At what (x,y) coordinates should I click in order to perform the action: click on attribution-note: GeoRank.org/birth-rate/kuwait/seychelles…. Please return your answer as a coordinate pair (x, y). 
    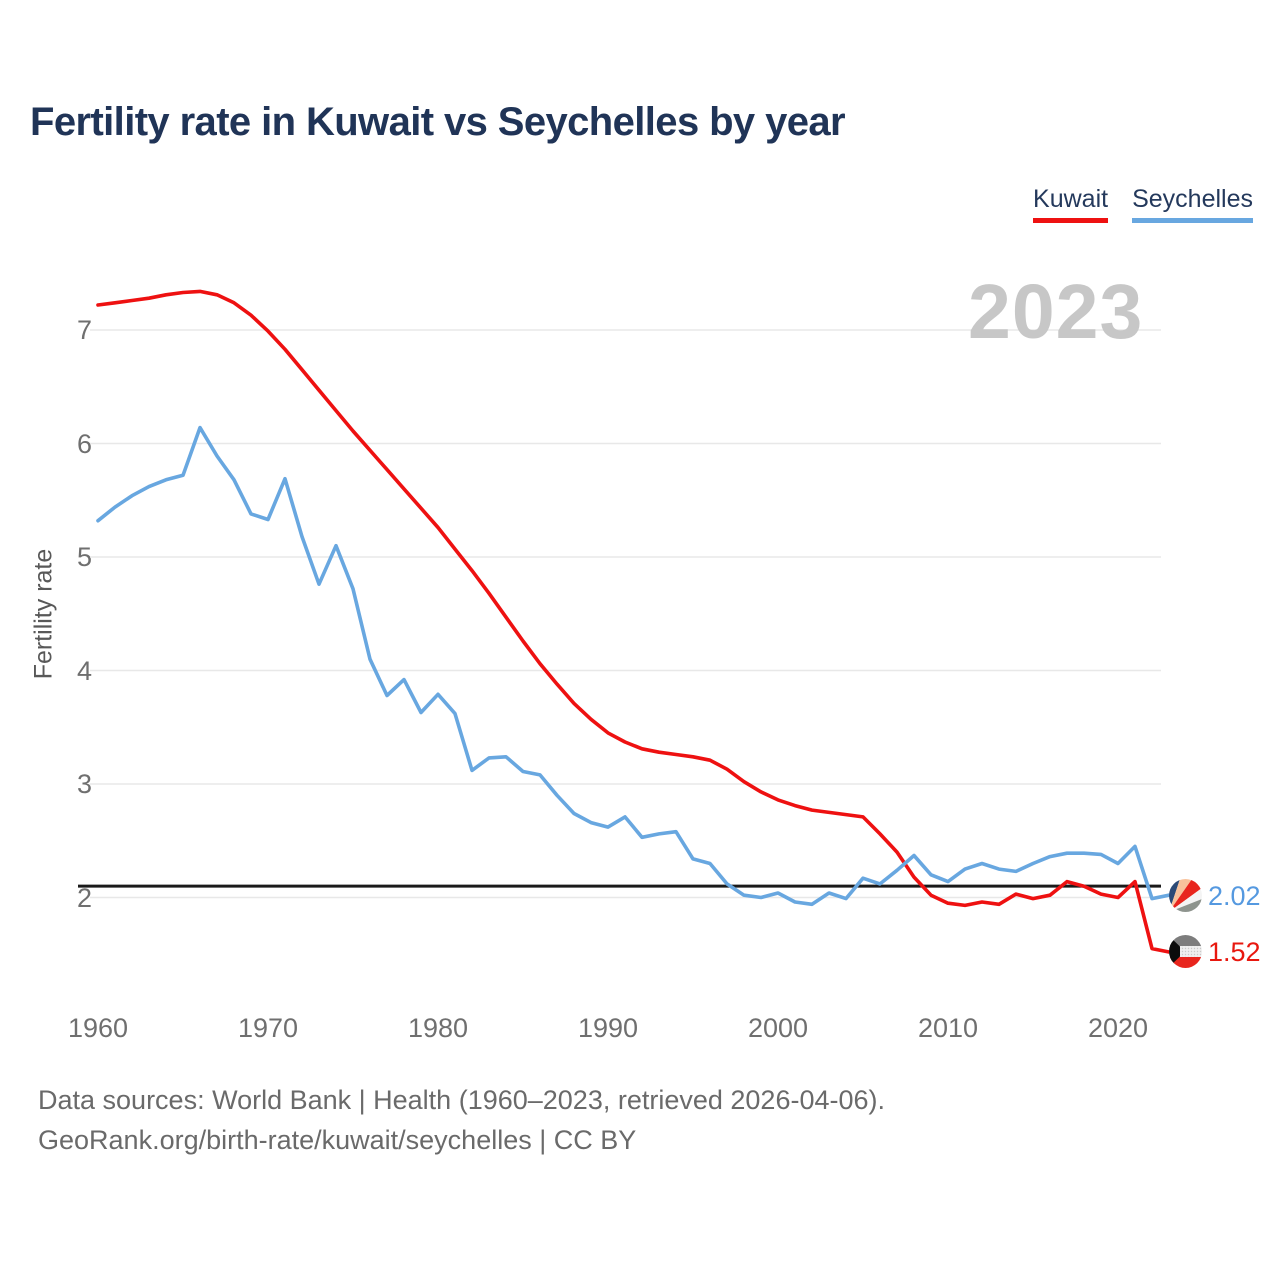
    Looking at the image, I should click on (337, 1140).